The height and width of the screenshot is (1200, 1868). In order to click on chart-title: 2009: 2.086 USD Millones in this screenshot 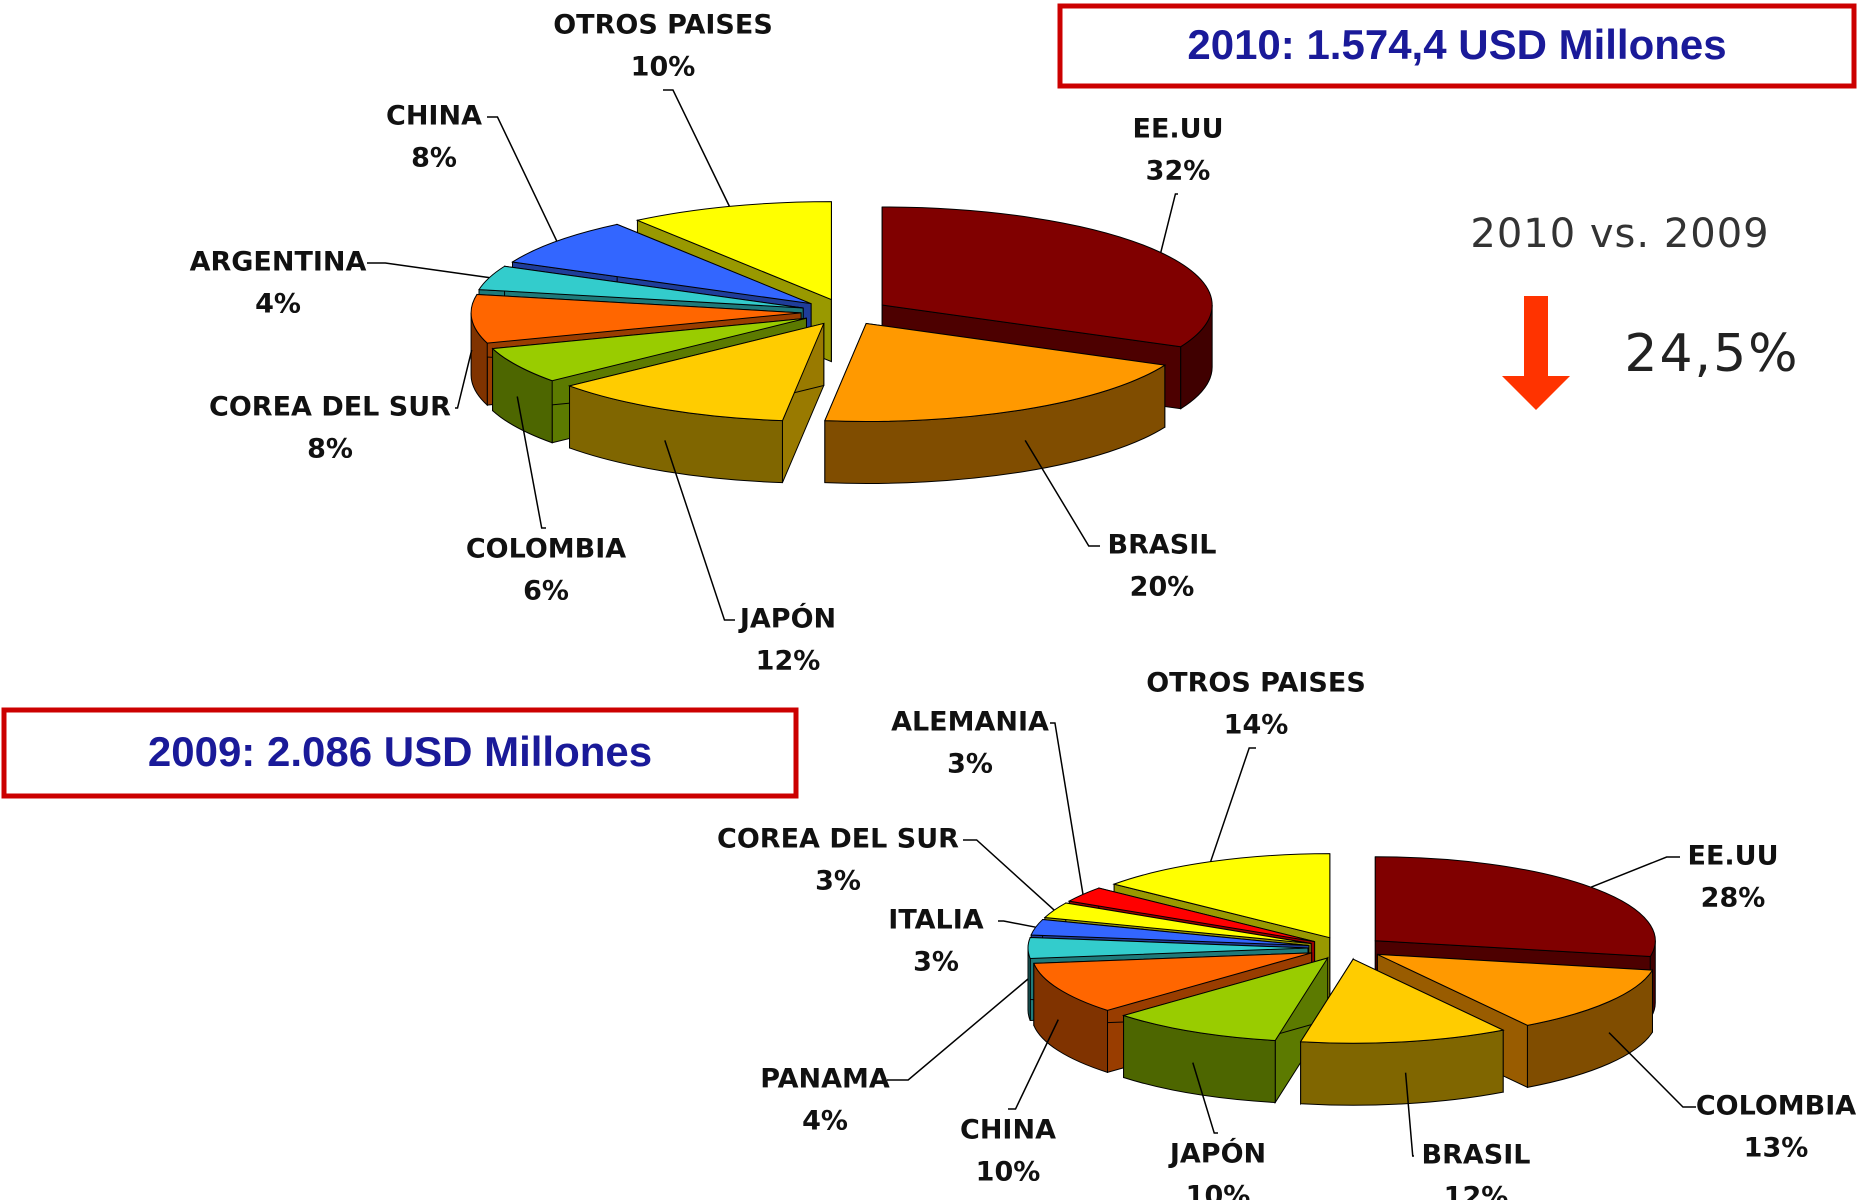, I will do `click(400, 751)`.